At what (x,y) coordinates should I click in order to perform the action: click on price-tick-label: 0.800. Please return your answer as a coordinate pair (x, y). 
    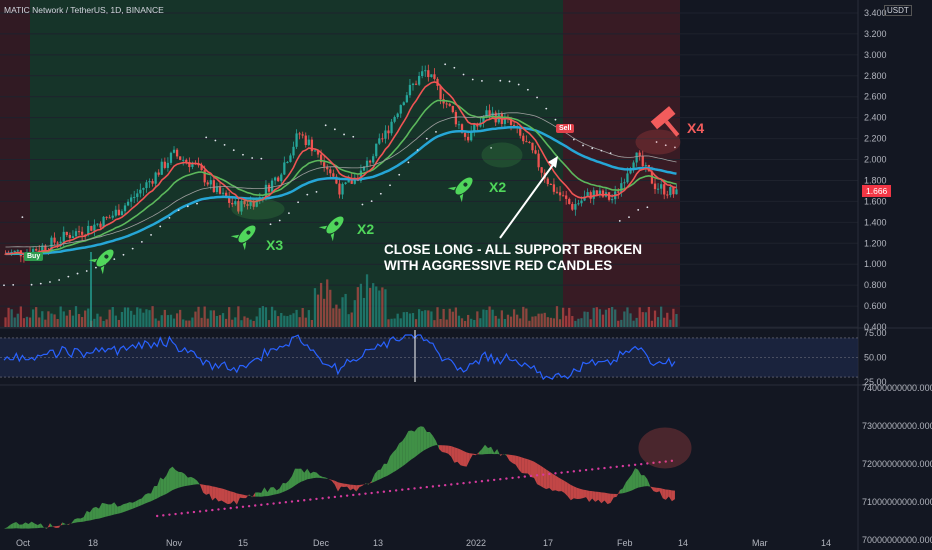
    Looking at the image, I should click on (875, 285).